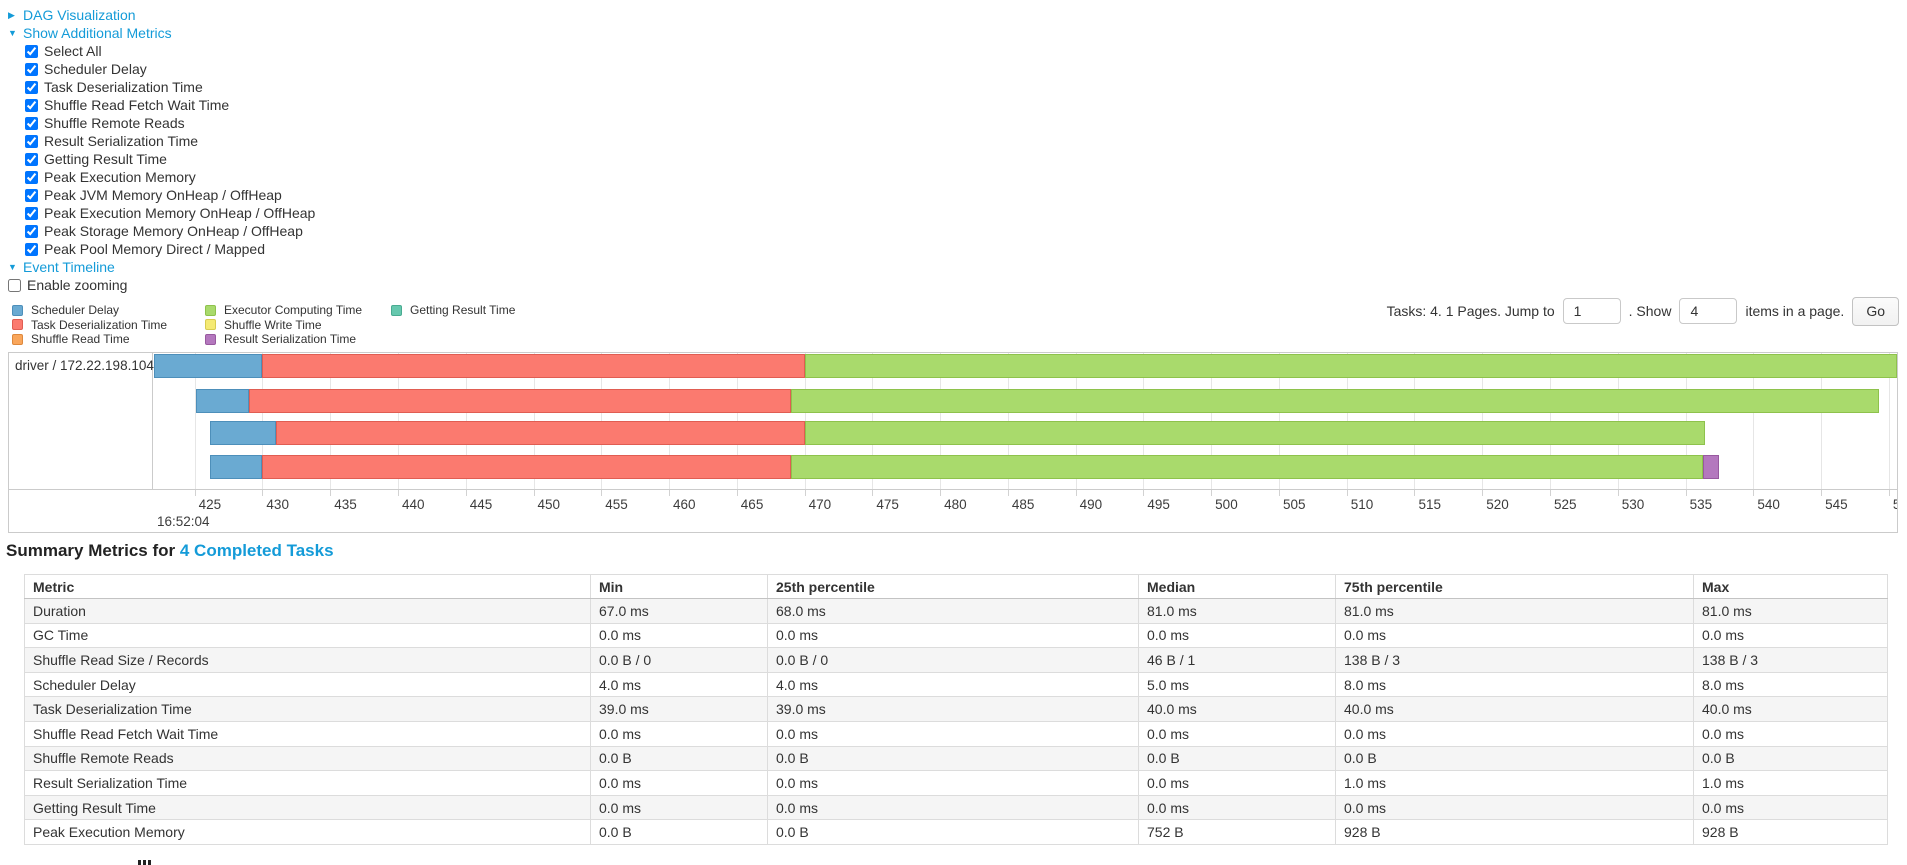 This screenshot has width=1907, height=865. I want to click on metric-checkbox-label: Peak Execution Memory OnHeap / OffHeap, so click(180, 213).